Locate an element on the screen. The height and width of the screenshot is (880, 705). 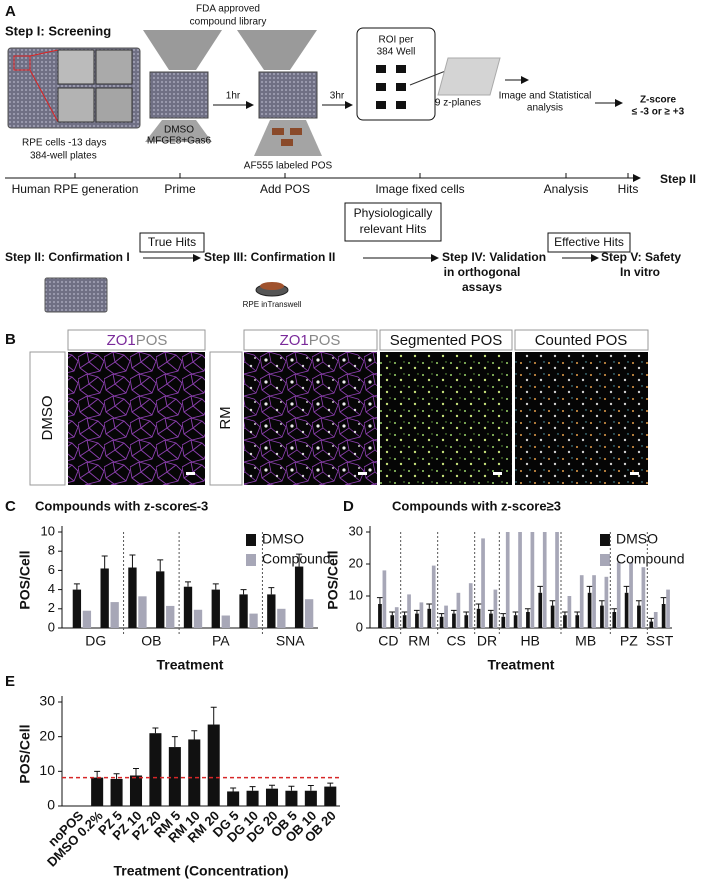
x-tick-label: CS is located at coordinates (455, 641).